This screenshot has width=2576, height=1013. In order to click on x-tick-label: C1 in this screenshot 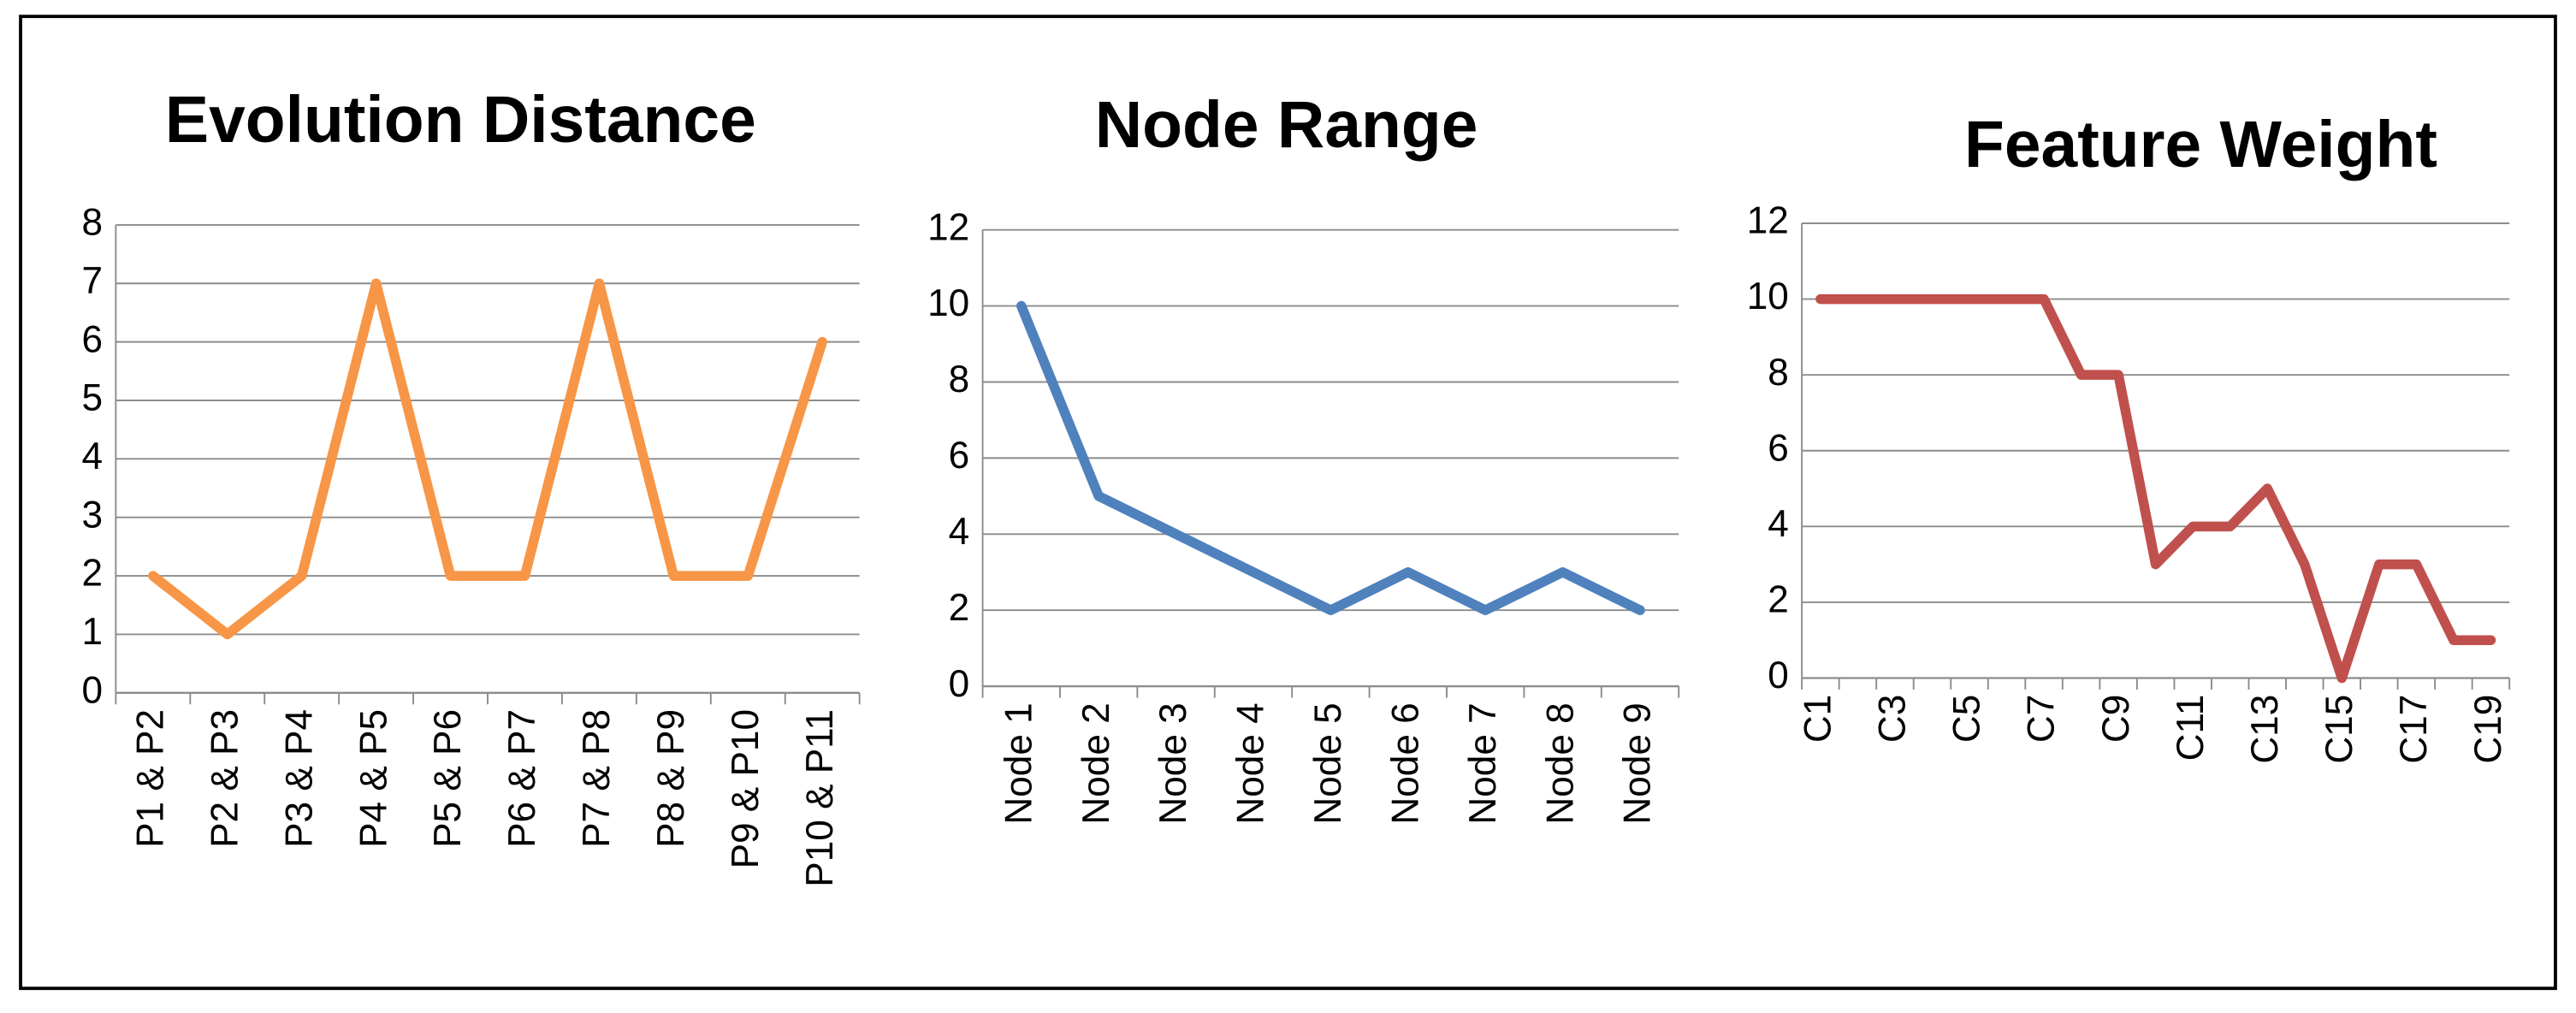, I will do `click(1818, 719)`.